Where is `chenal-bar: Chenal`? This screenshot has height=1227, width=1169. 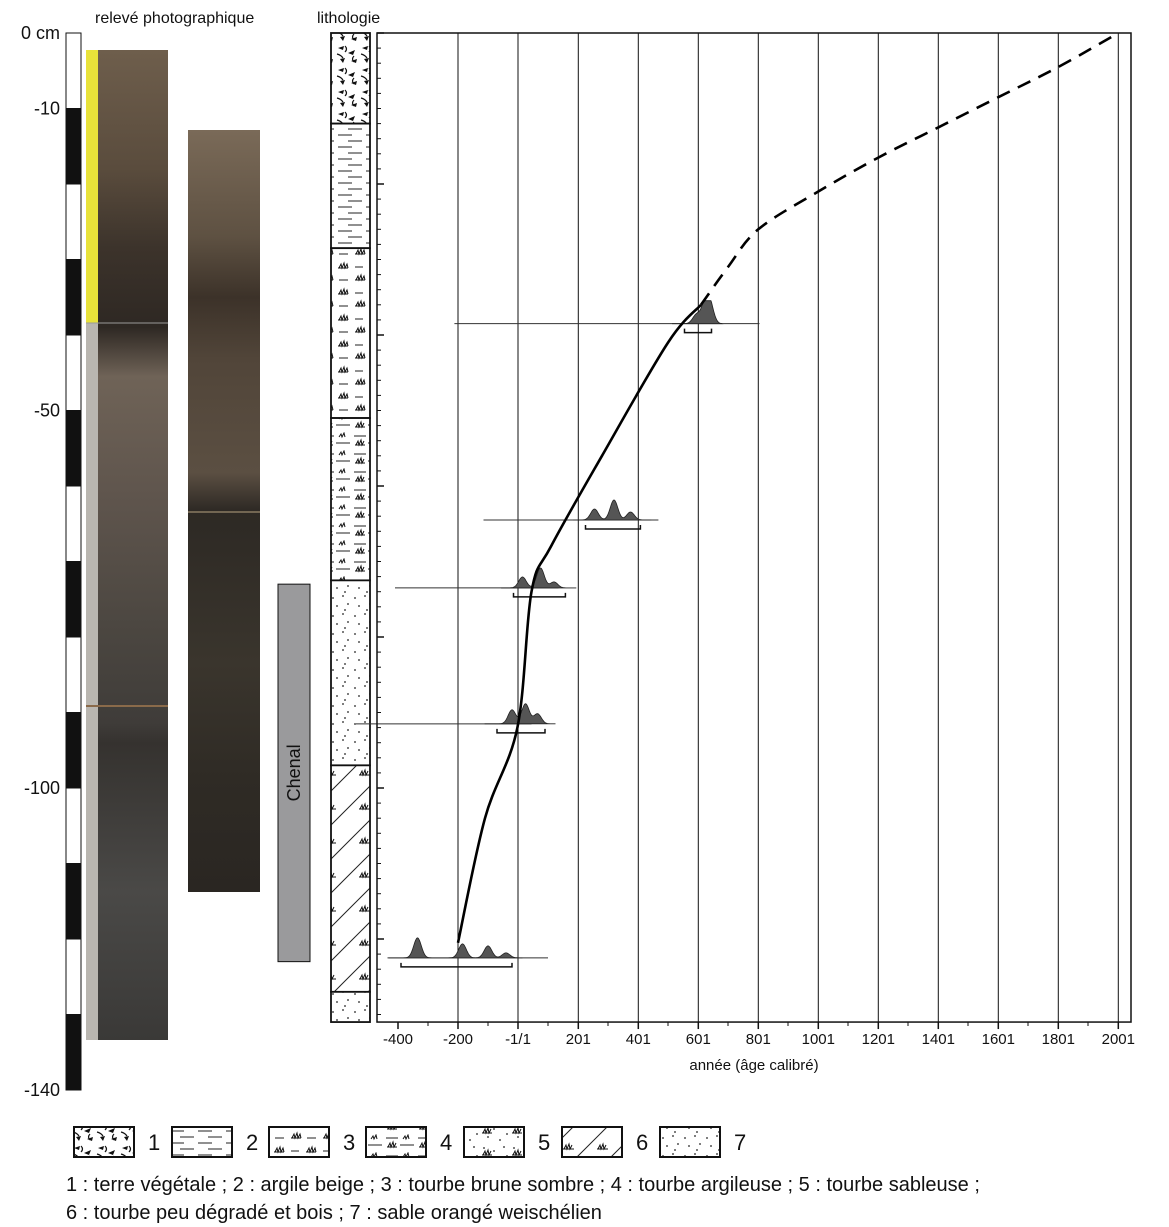 chenal-bar: Chenal is located at coordinates (294, 773).